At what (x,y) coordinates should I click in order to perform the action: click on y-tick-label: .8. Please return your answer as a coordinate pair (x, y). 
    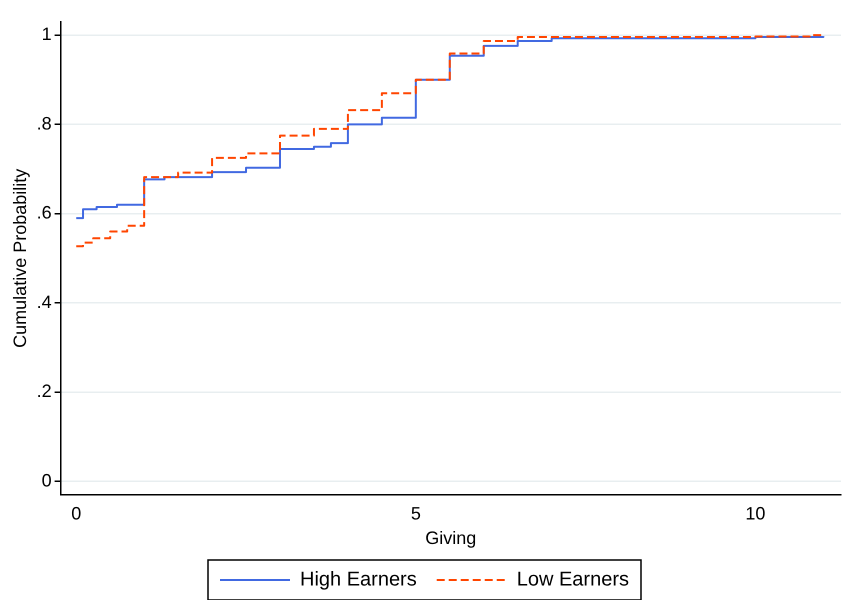
    Looking at the image, I should click on (44, 123).